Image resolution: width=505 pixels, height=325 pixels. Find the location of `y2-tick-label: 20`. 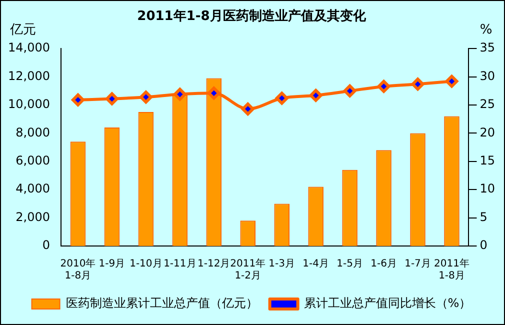

y2-tick-label: 20 is located at coordinates (488, 132).